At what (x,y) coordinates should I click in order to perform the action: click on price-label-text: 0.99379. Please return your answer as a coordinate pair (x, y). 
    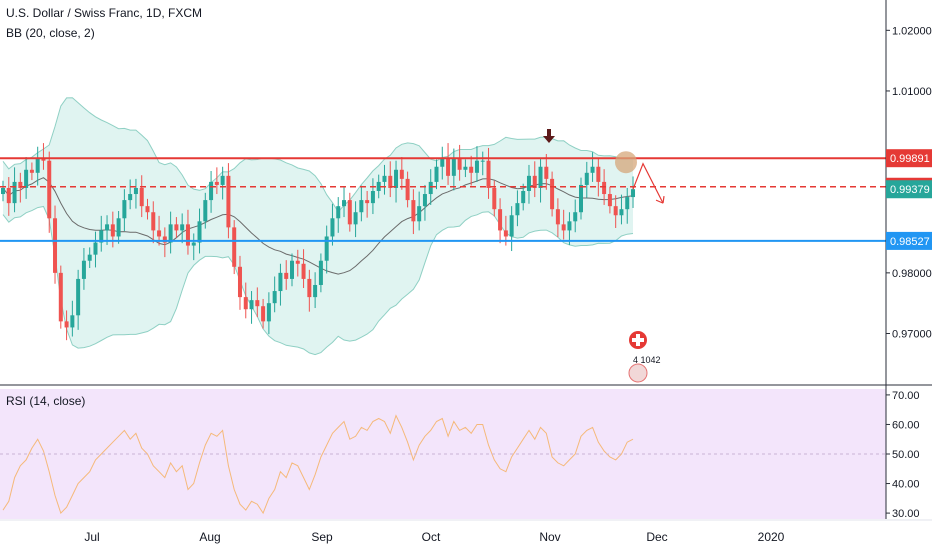
    Looking at the image, I should click on (910, 190).